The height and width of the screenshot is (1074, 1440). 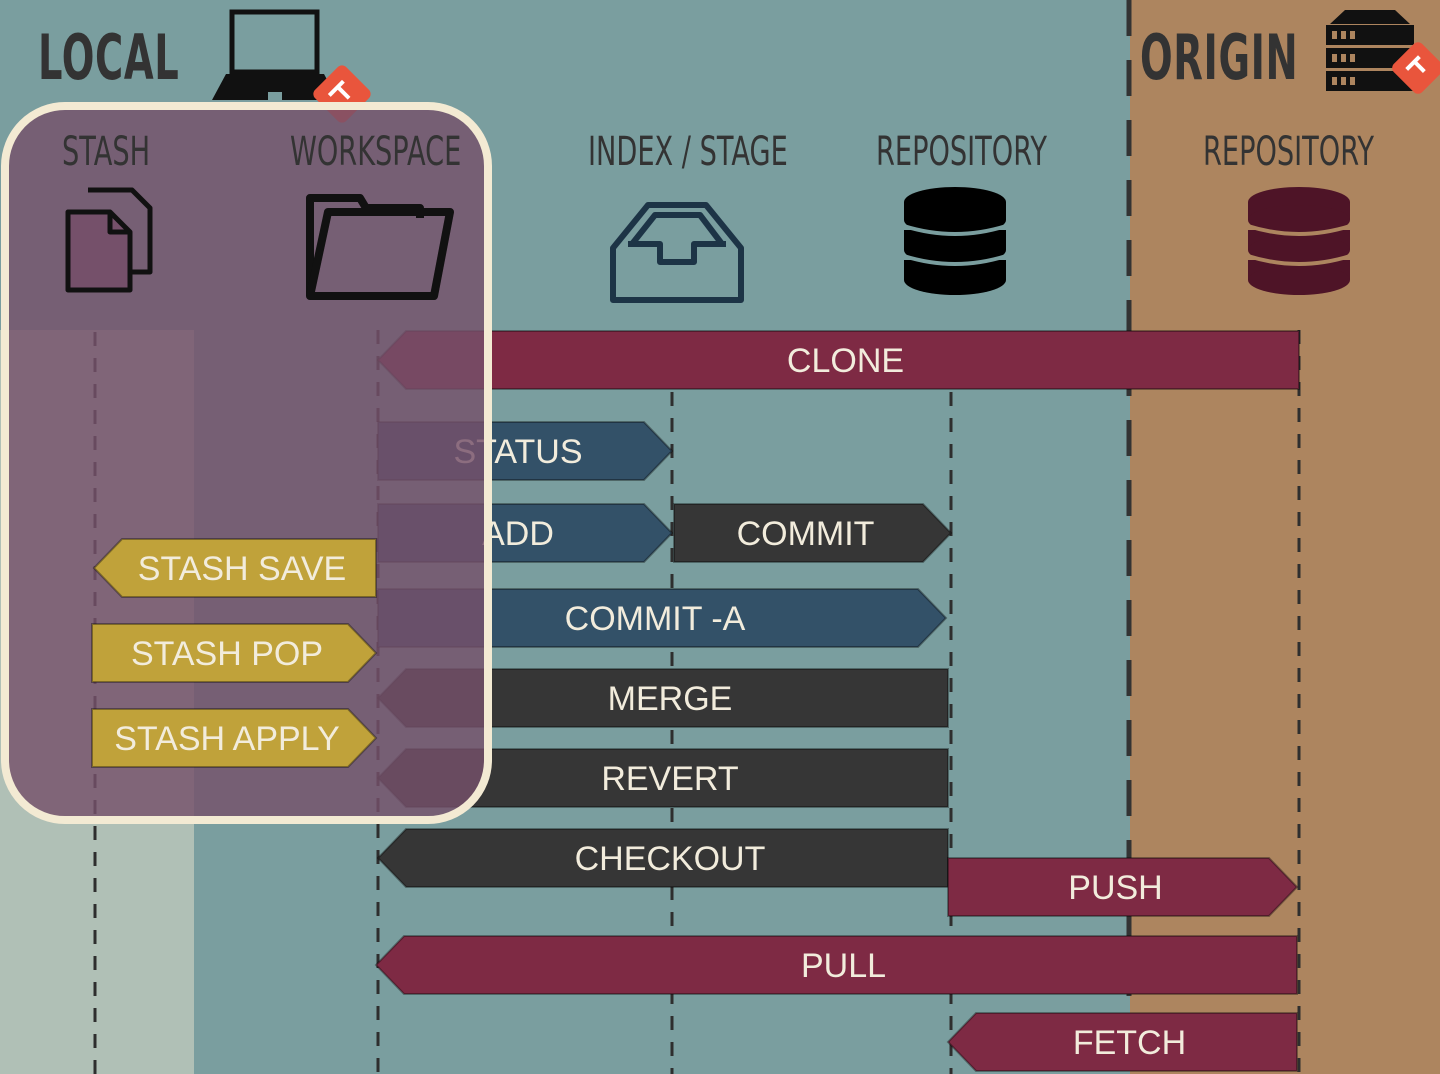 I want to click on origin-title: ORIGIN, so click(x=1219, y=57).